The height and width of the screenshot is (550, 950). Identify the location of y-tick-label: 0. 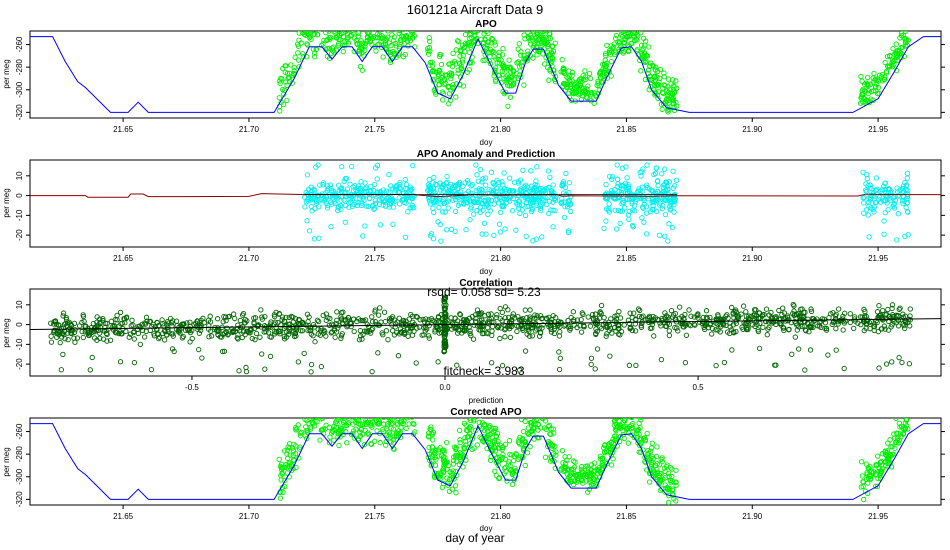
(19, 195).